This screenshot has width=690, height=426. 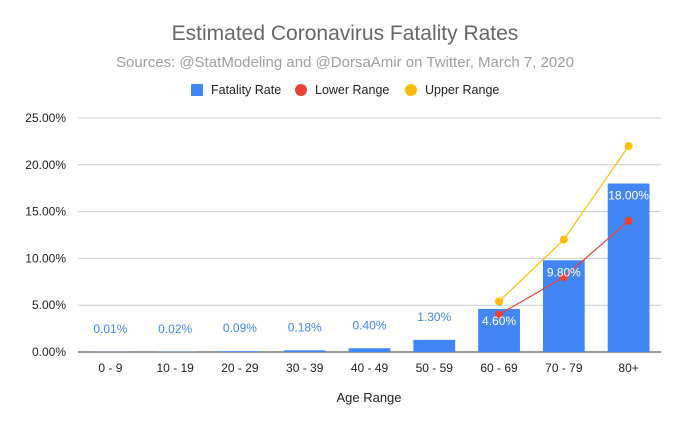 What do you see at coordinates (462, 90) in the screenshot?
I see `legend-label-upper-range: Upper Range` at bounding box center [462, 90].